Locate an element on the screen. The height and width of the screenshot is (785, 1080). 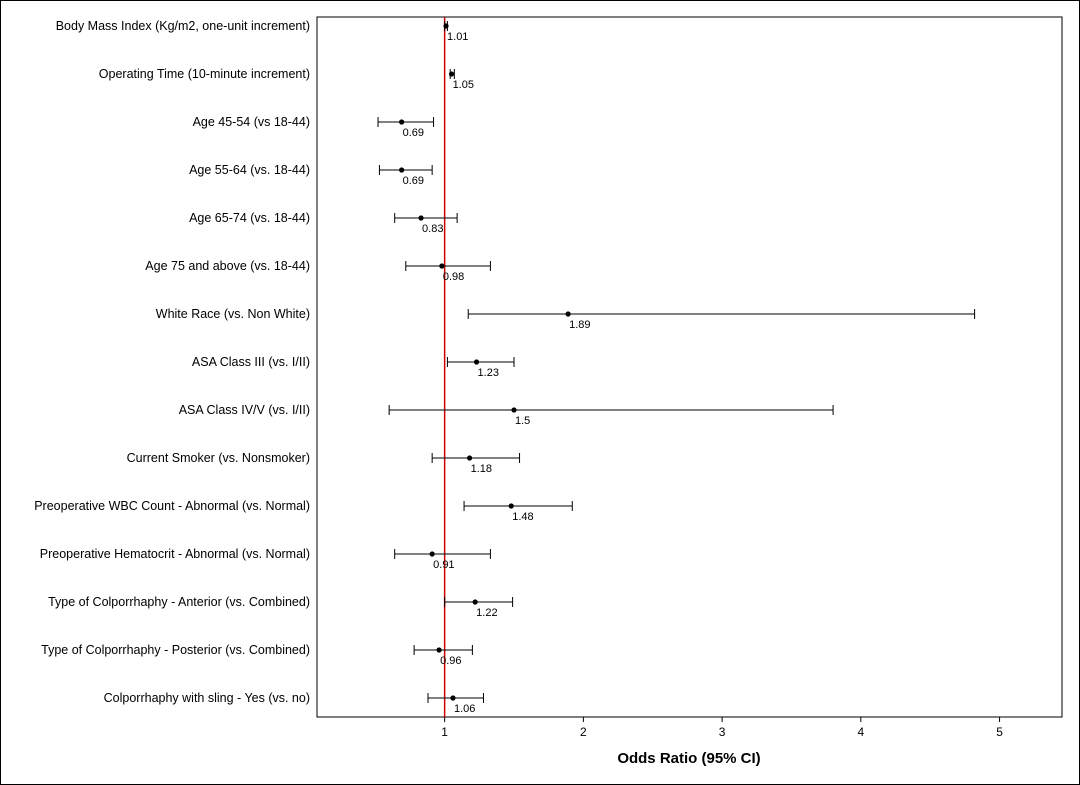
x-tick-label: 3 is located at coordinates (722, 732).